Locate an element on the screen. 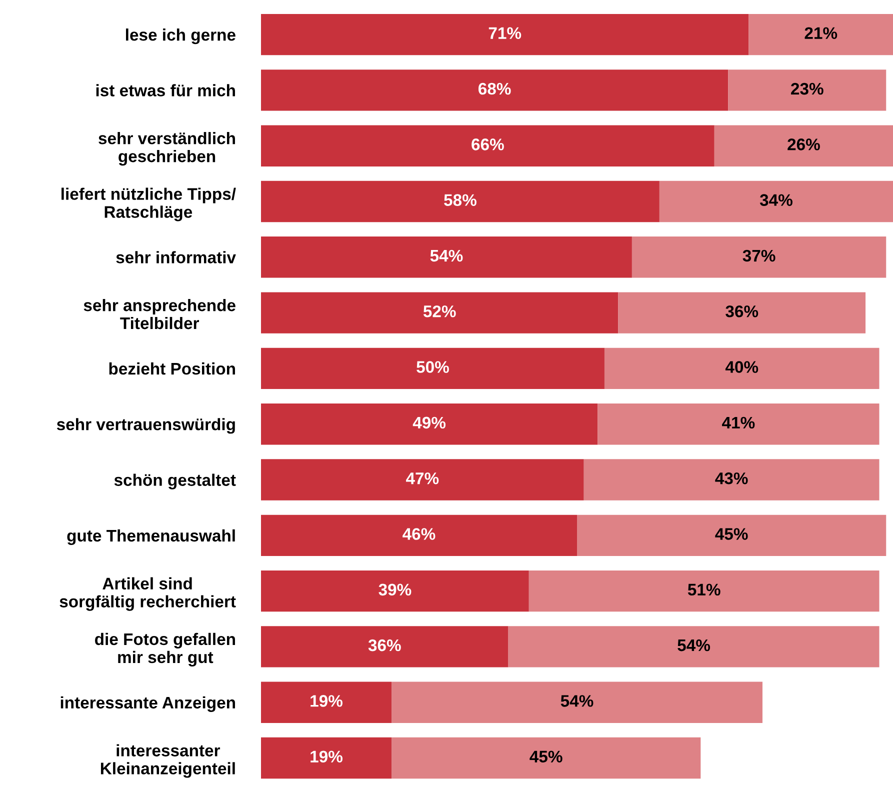  data-label: 68% is located at coordinates (494, 88).